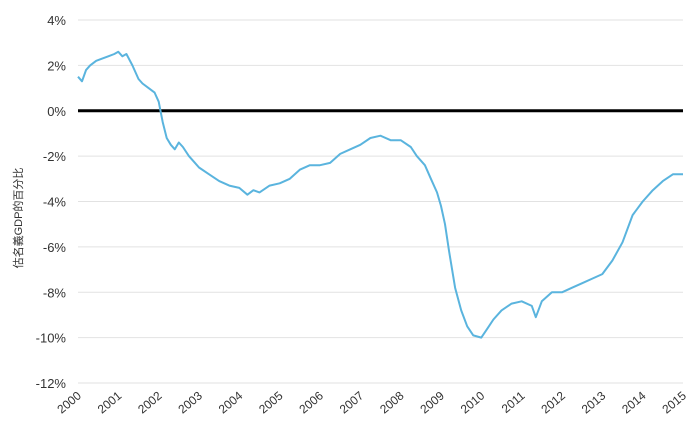 Image resolution: width=686 pixels, height=429 pixels. What do you see at coordinates (311, 402) in the screenshot?
I see `x-tick-label: 2006` at bounding box center [311, 402].